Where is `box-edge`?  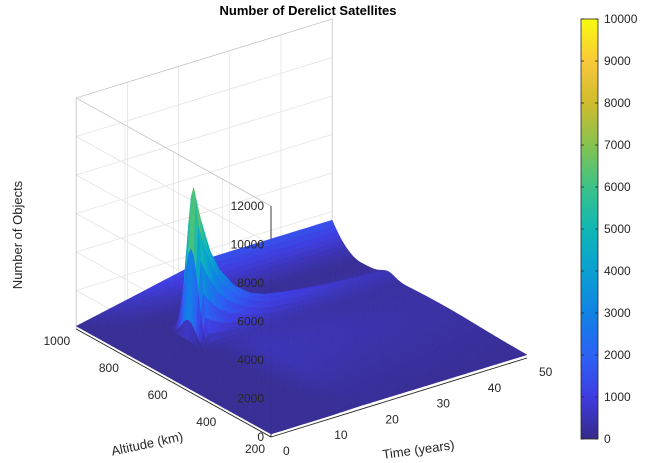
box-edge is located at coordinates (204, 58).